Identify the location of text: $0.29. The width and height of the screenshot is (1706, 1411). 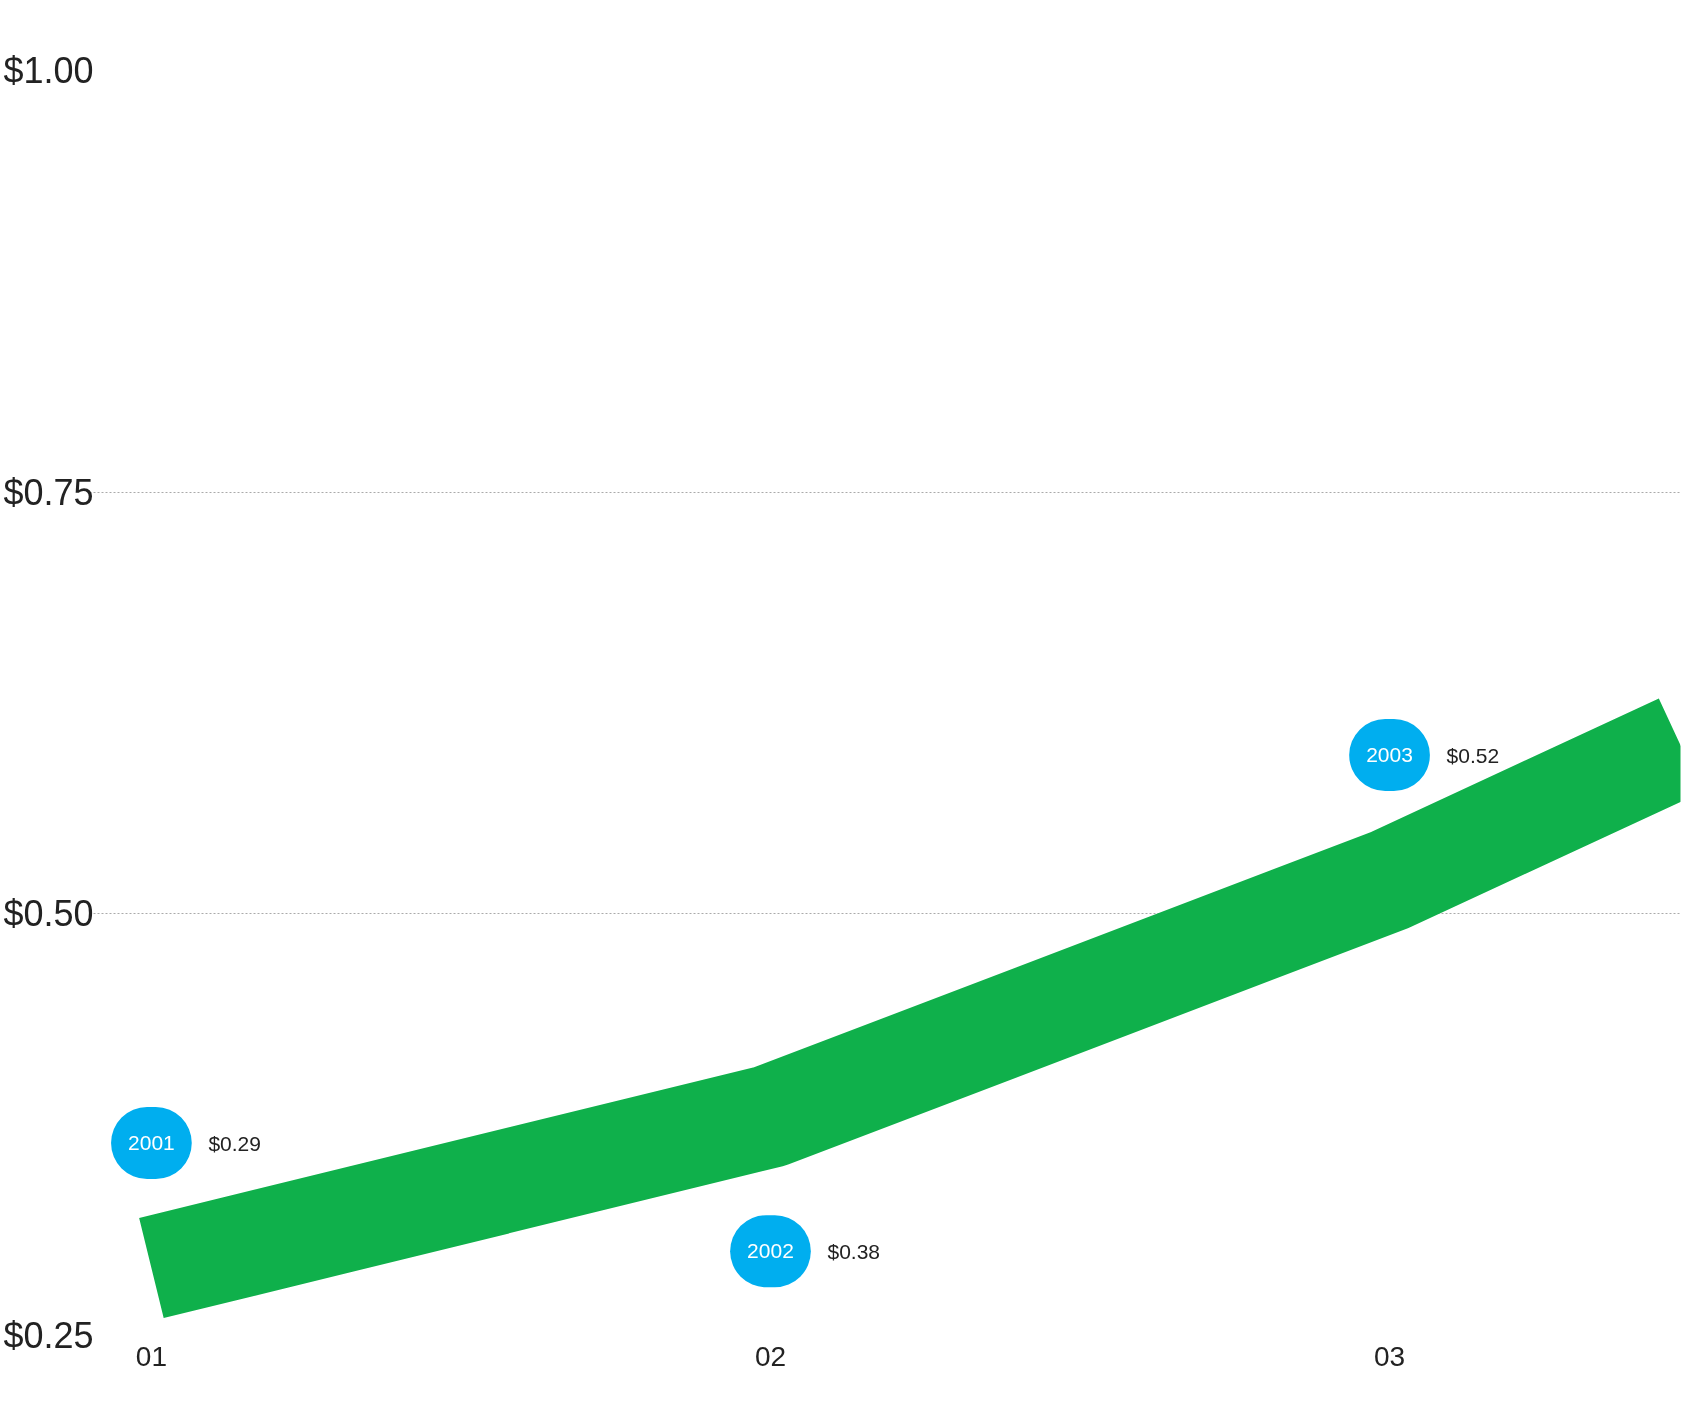
(234, 1143).